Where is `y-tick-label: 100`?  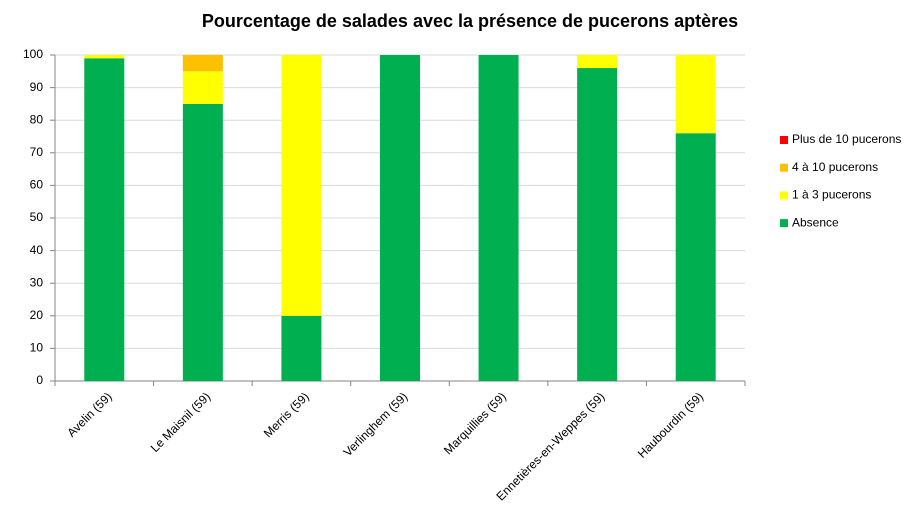 y-tick-label: 100 is located at coordinates (33, 54).